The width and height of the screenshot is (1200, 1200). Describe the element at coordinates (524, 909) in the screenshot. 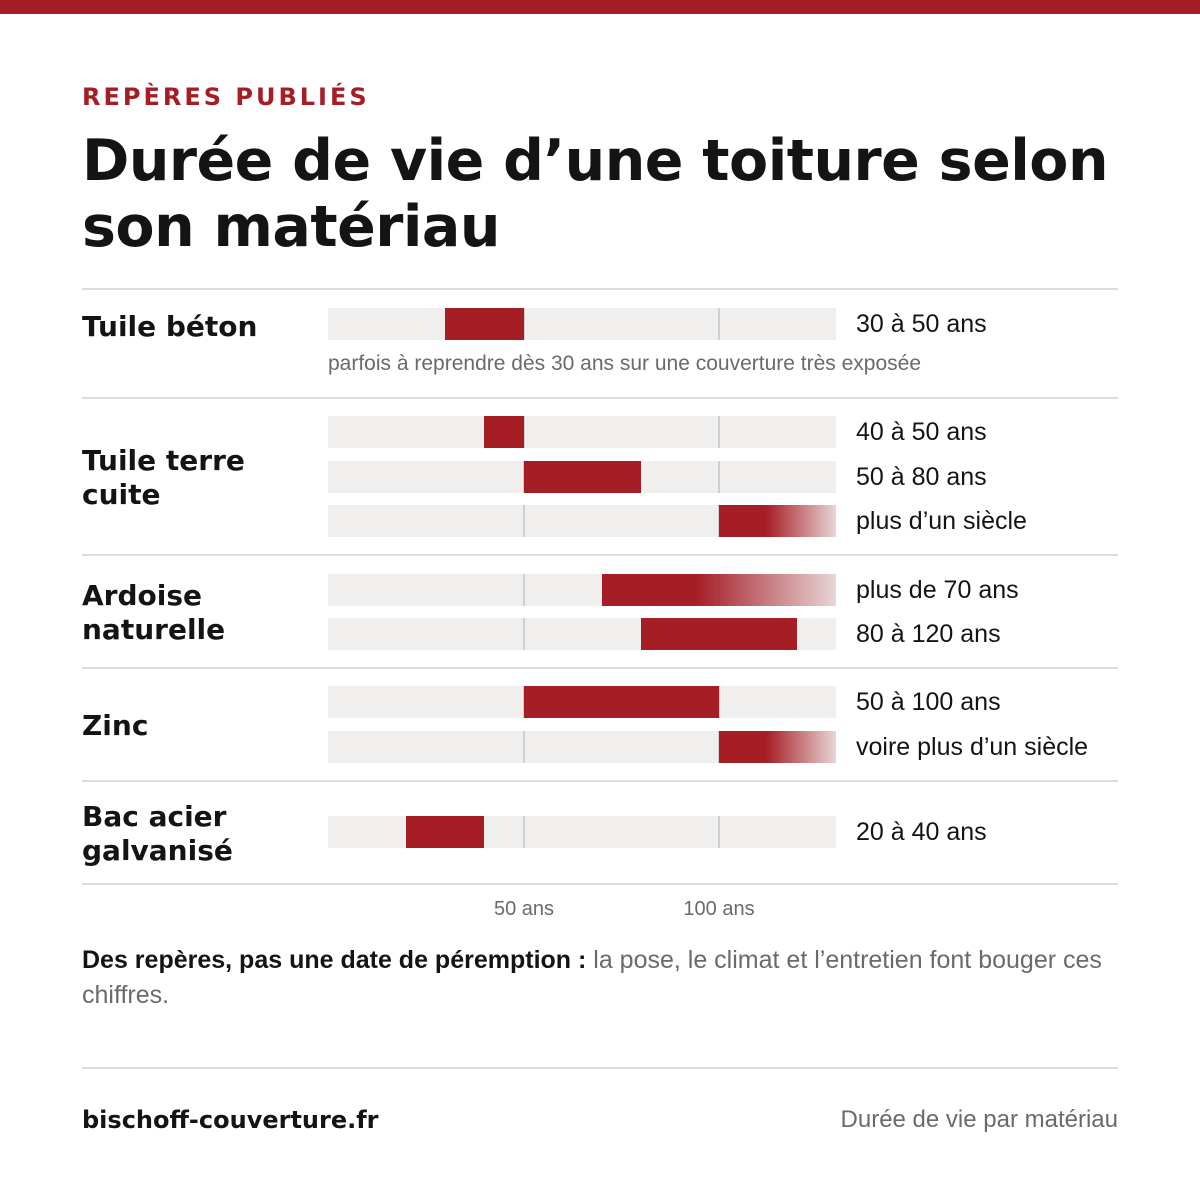

I see `x-tick-label: 50 ans` at that location.